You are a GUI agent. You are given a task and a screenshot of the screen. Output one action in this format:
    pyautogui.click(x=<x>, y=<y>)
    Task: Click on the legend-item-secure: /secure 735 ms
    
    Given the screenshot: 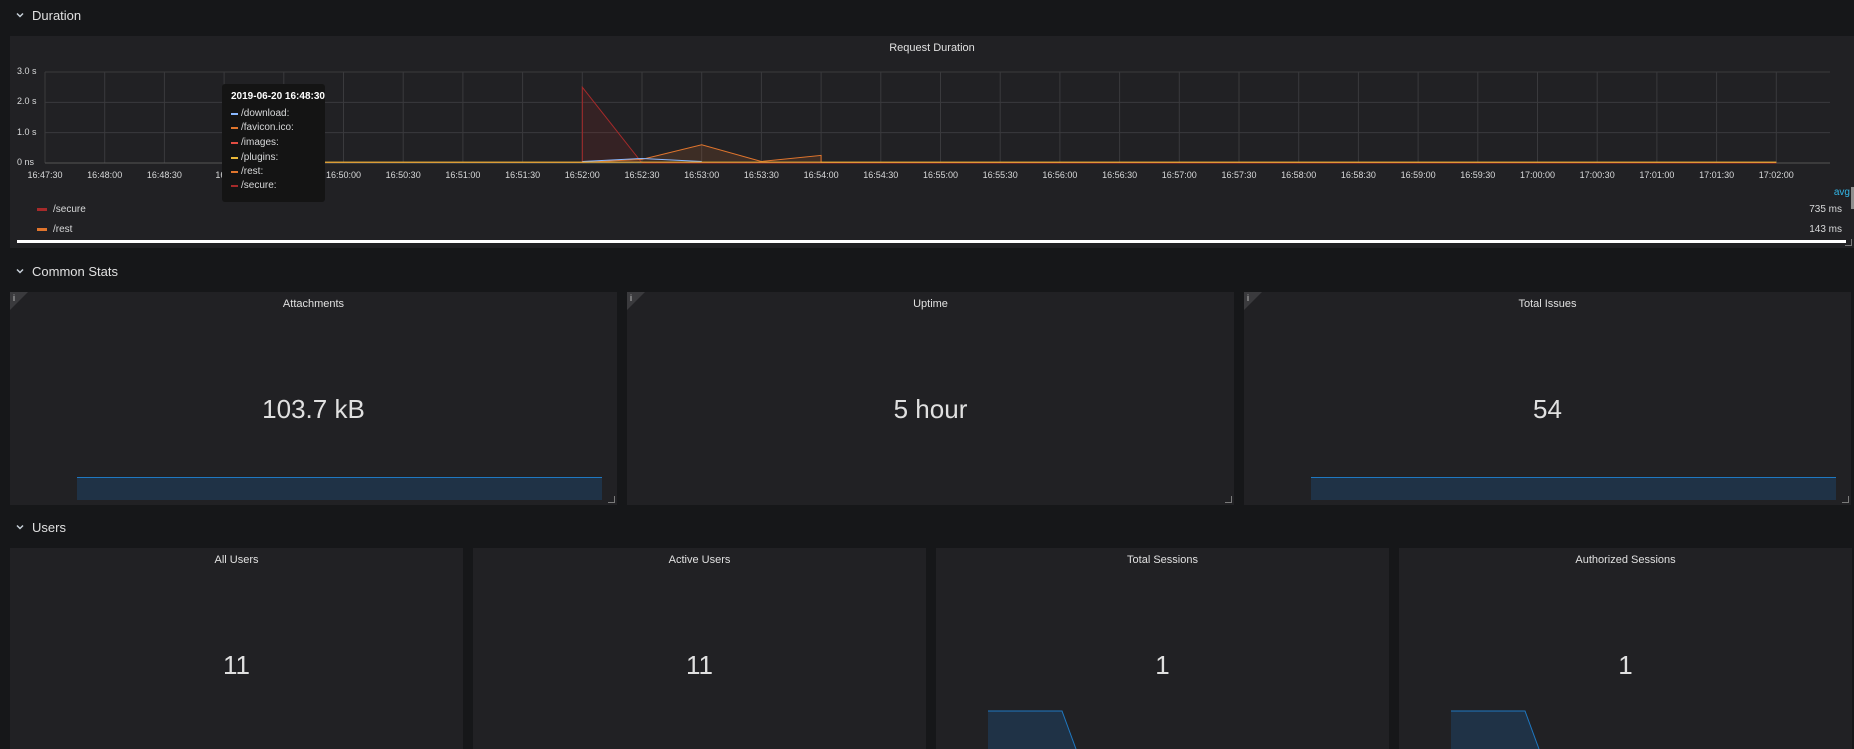 What is the action you would take?
    pyautogui.click(x=934, y=209)
    